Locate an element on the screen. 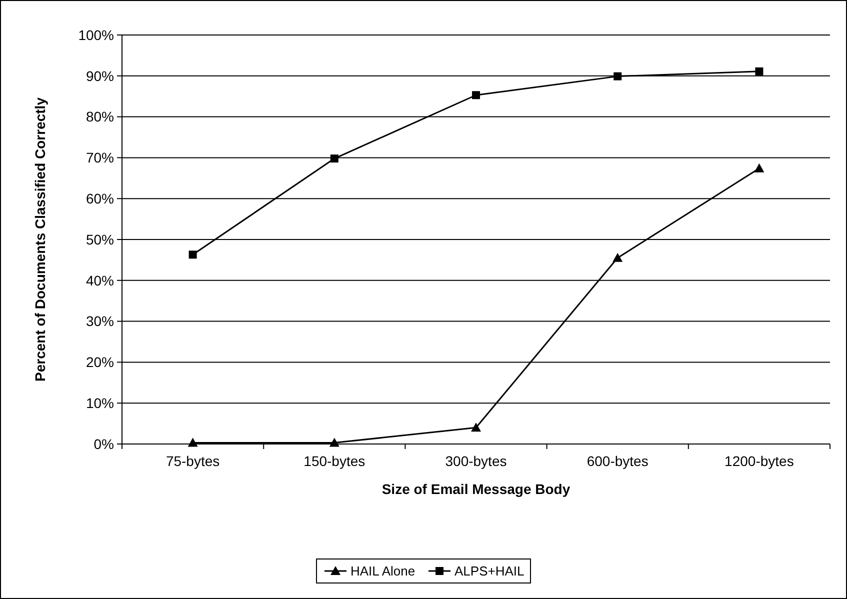 The height and width of the screenshot is (599, 847). x-tick-label: 1200-bytes is located at coordinates (759, 461).